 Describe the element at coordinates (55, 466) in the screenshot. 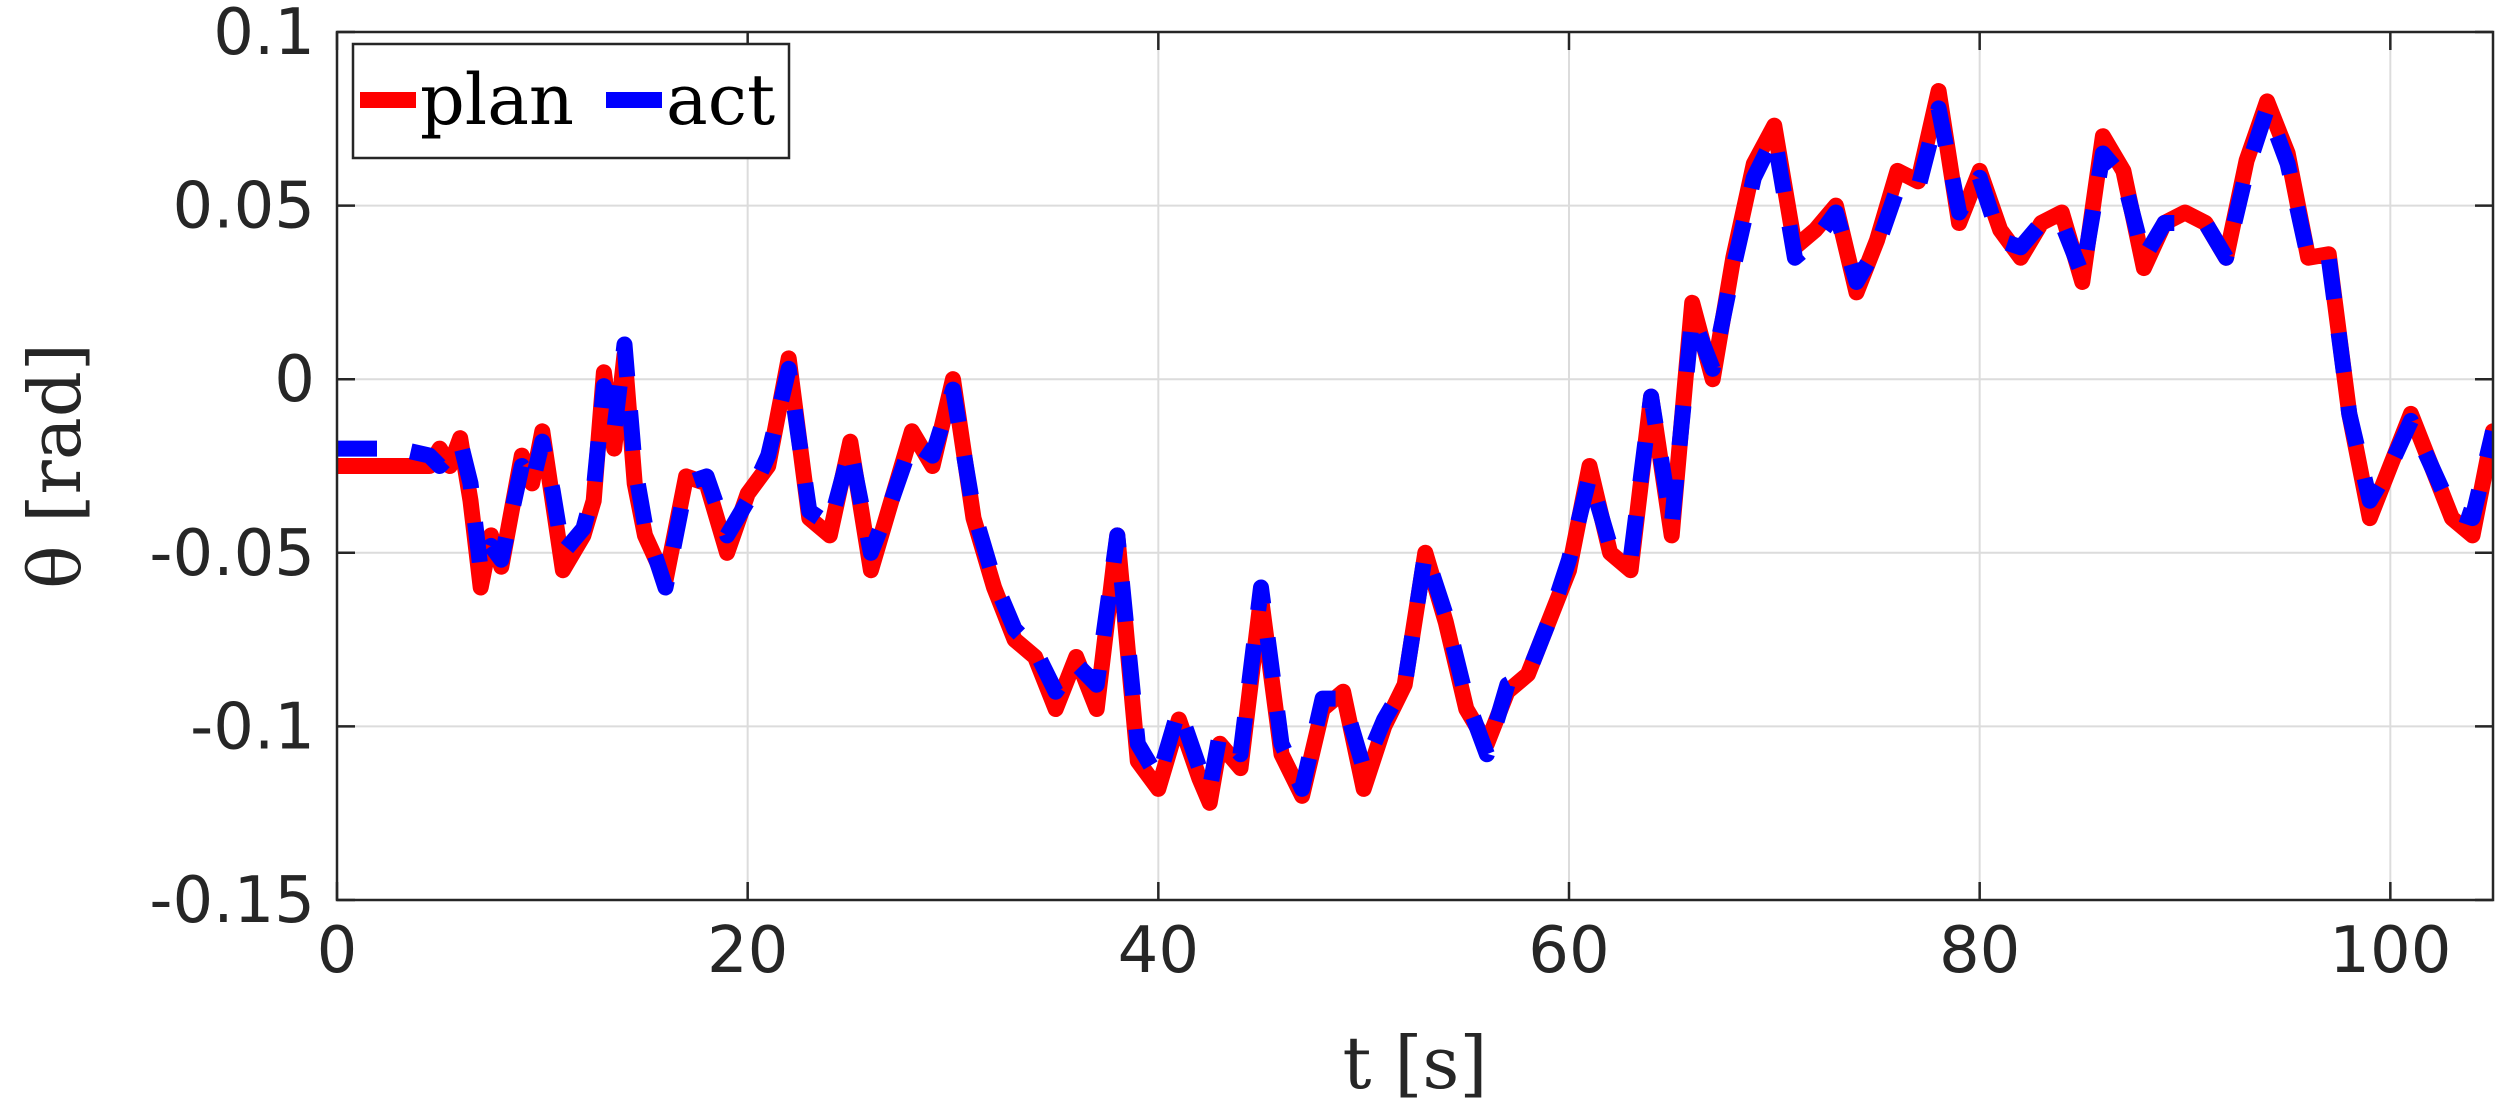

I see `y-axis-label: θ [rad]` at that location.